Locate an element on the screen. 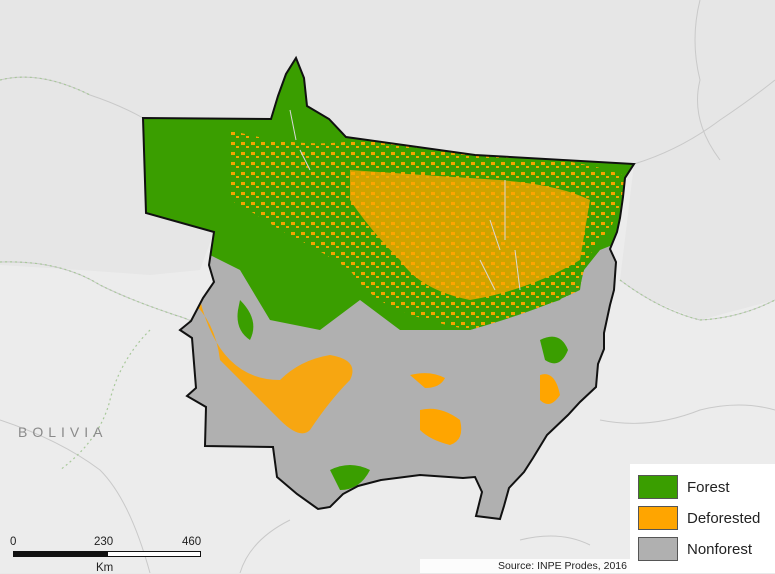  legend-item-forest: Forest is located at coordinates (684, 487).